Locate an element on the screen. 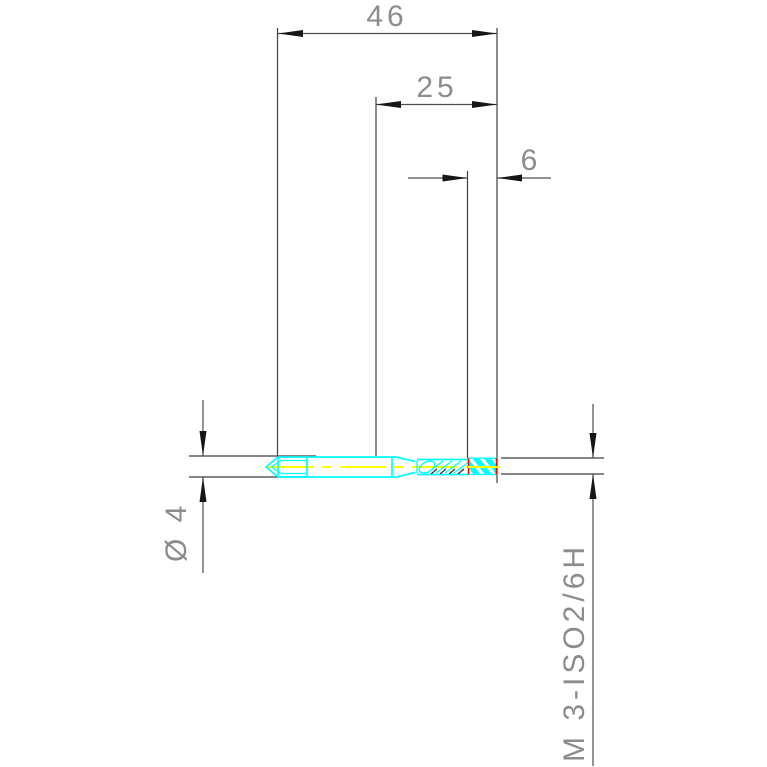  dimension-46: 46 is located at coordinates (387, 18).